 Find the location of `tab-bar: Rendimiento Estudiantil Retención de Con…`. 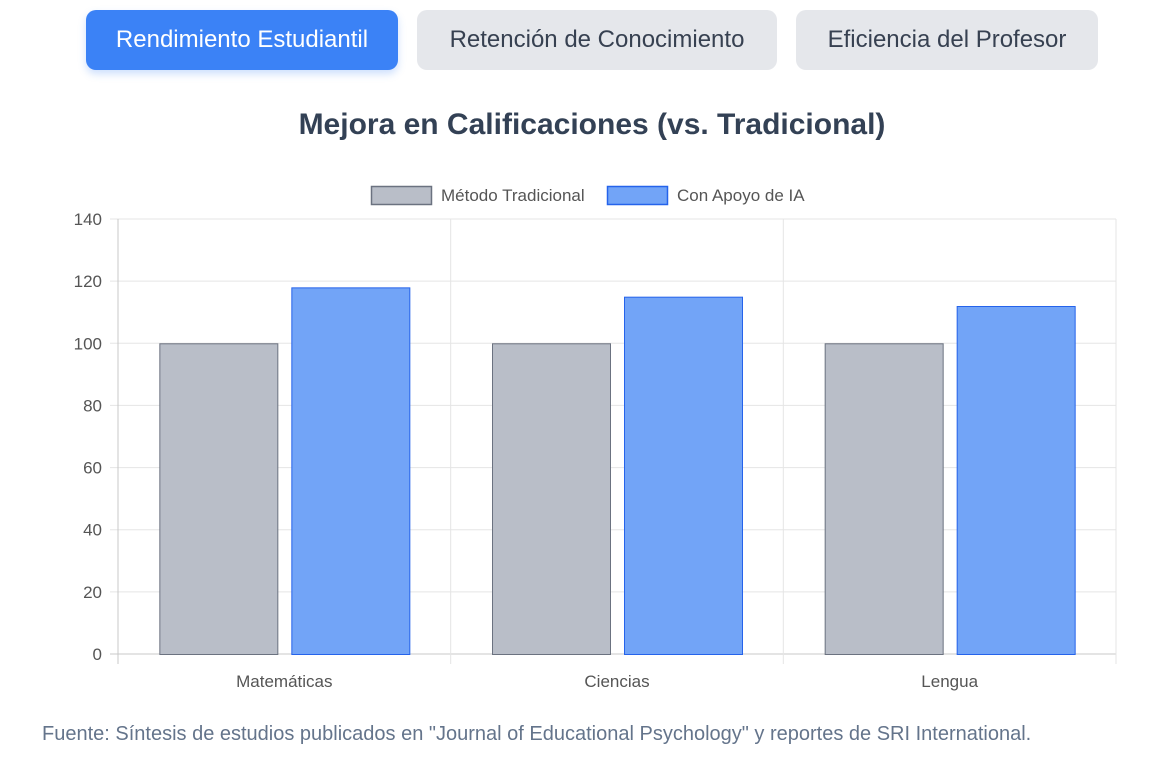

tab-bar: Rendimiento Estudiantil Retención de Con… is located at coordinates (592, 40).